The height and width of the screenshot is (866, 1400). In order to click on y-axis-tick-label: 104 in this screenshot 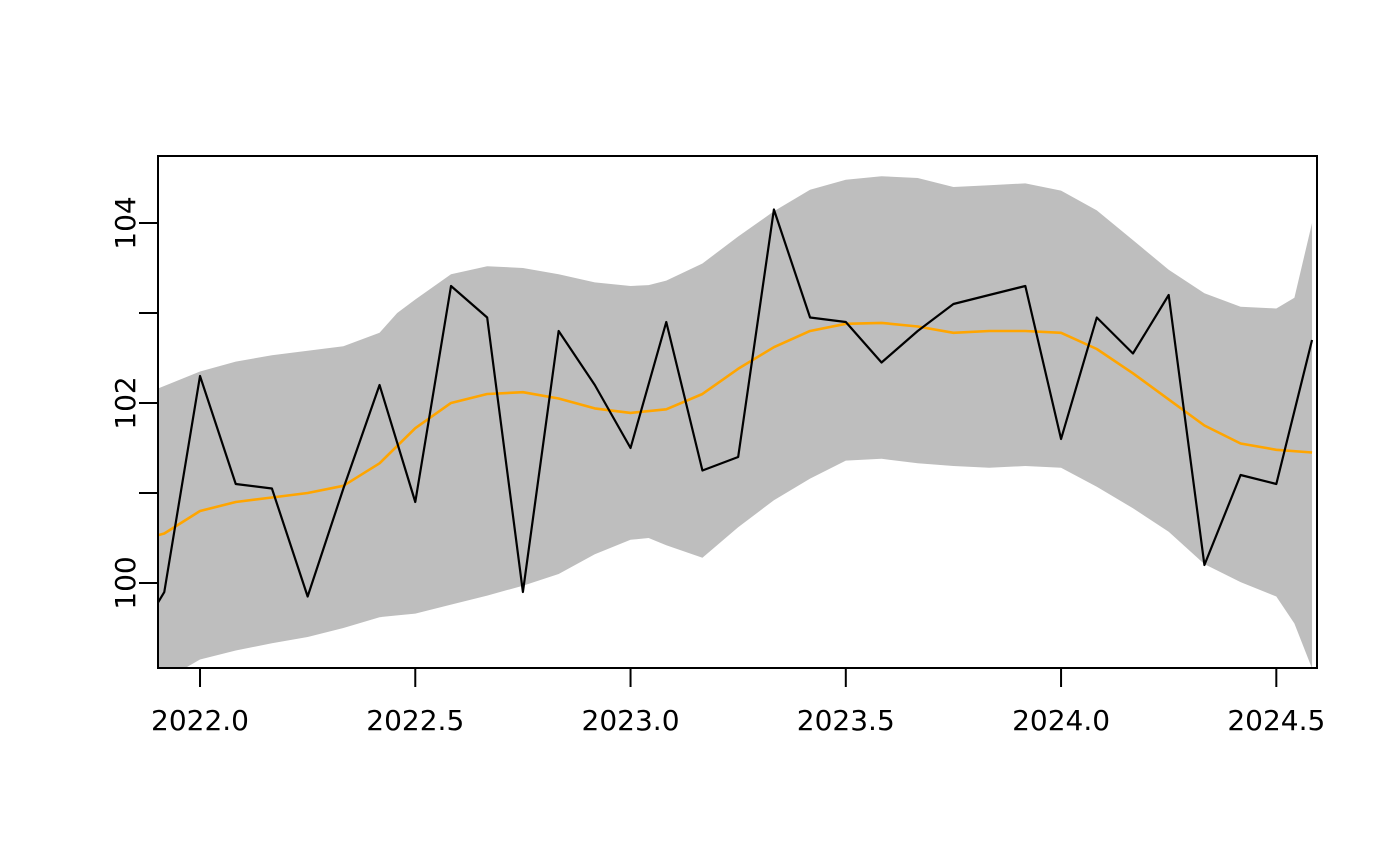, I will do `click(125, 222)`.